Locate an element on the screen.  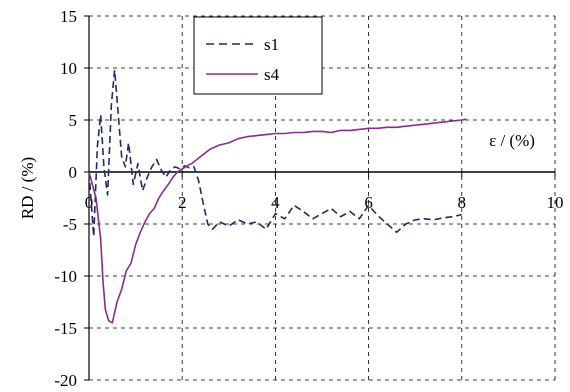
y-tick-label: 15 is located at coordinates (68, 16).